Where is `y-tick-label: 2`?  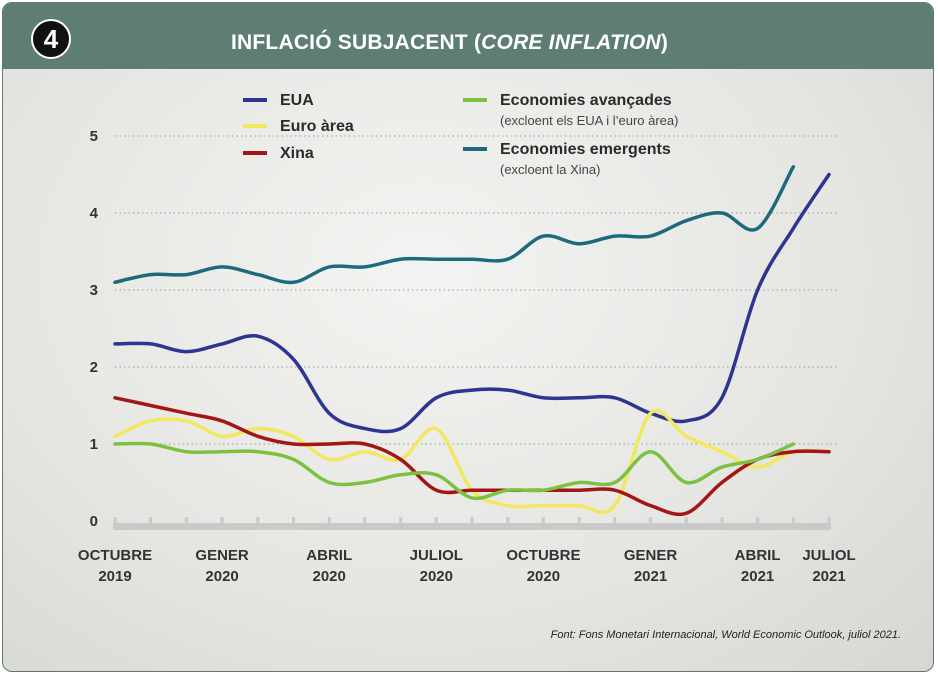
y-tick-label: 2 is located at coordinates (94, 367).